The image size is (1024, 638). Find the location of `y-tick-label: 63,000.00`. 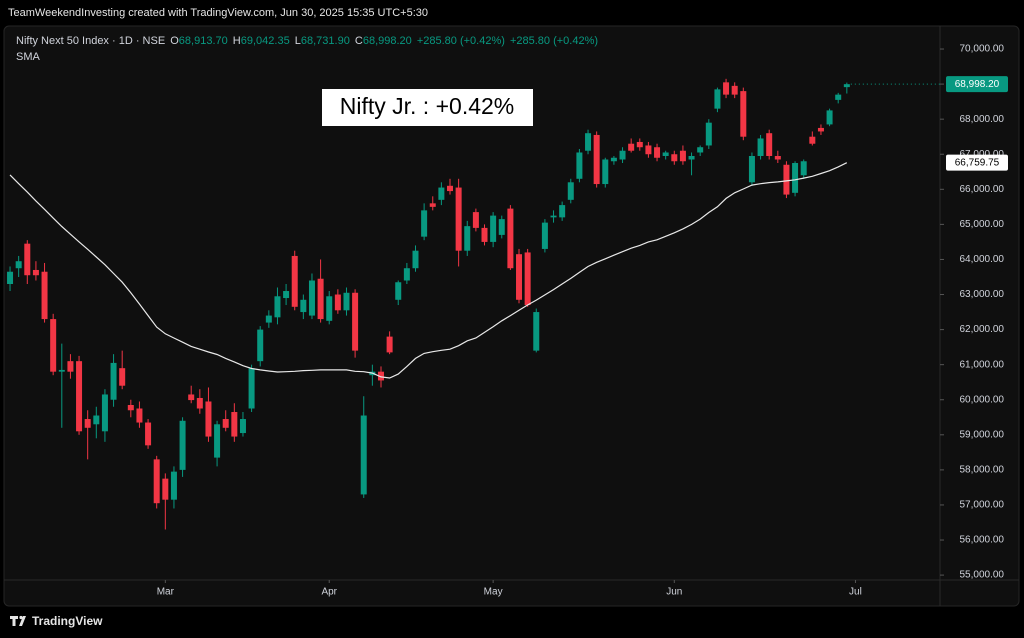

y-tick-label: 63,000.00 is located at coordinates (982, 294).